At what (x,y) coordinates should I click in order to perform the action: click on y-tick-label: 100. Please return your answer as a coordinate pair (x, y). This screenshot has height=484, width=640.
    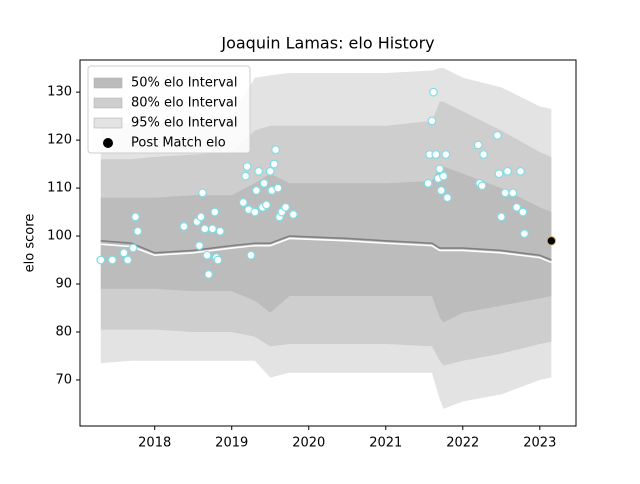
    Looking at the image, I should click on (59, 236).